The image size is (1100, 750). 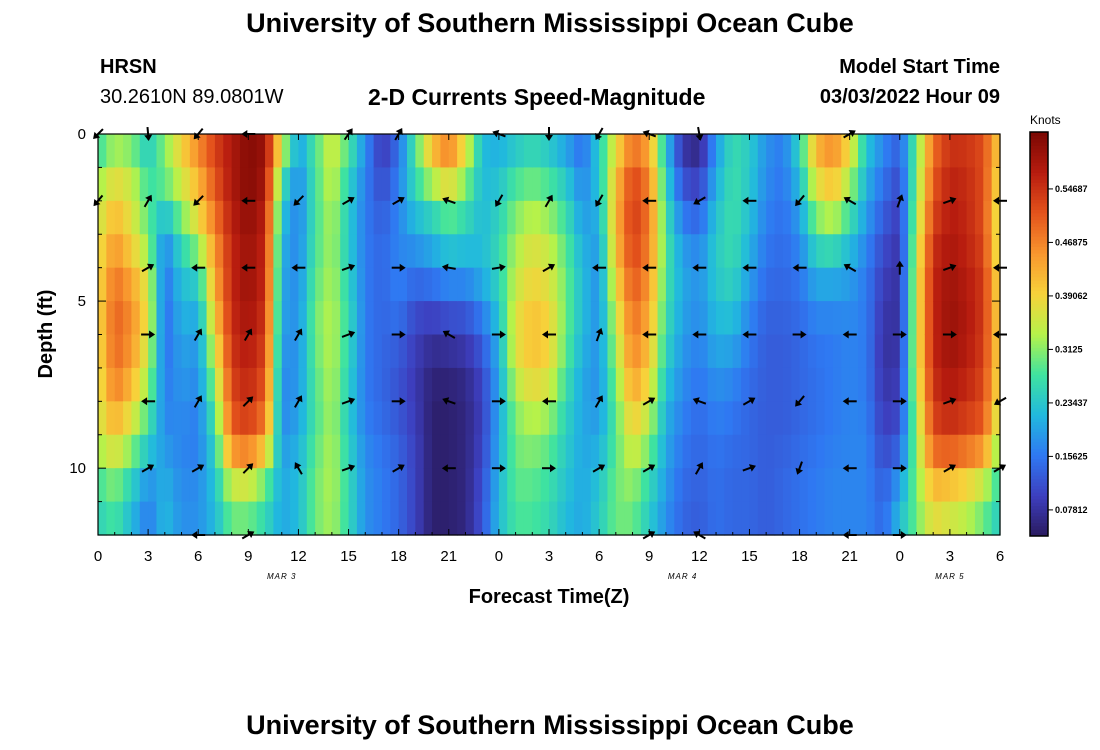 I want to click on y-tick-label: 5, so click(x=82, y=301).